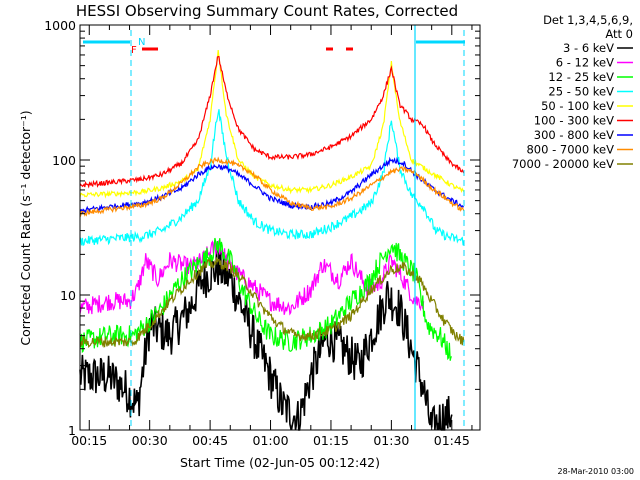 The height and width of the screenshot is (480, 640). What do you see at coordinates (60, 25) in the screenshot?
I see `y-tick-label: 1000` at bounding box center [60, 25].